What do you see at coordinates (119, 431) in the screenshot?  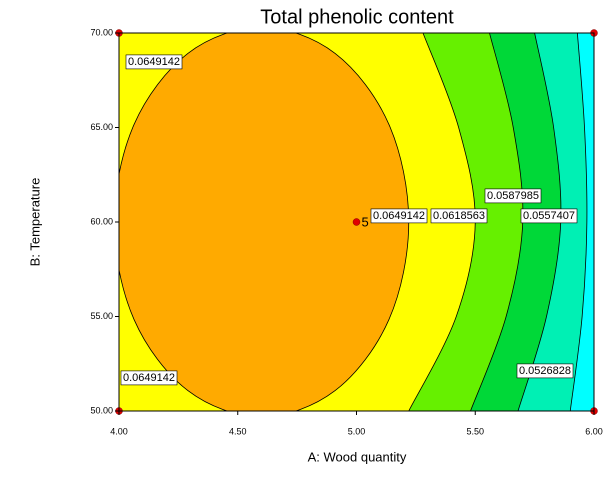 I see `x-tick-label: 4.00` at bounding box center [119, 431].